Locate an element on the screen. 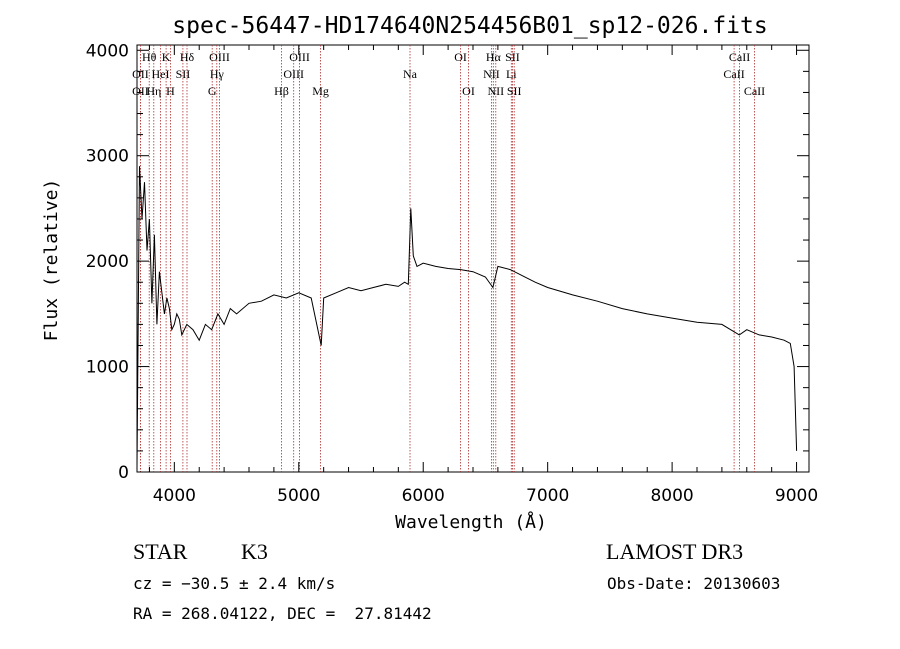  x-tick-label-2: 6000 is located at coordinates (423, 496).